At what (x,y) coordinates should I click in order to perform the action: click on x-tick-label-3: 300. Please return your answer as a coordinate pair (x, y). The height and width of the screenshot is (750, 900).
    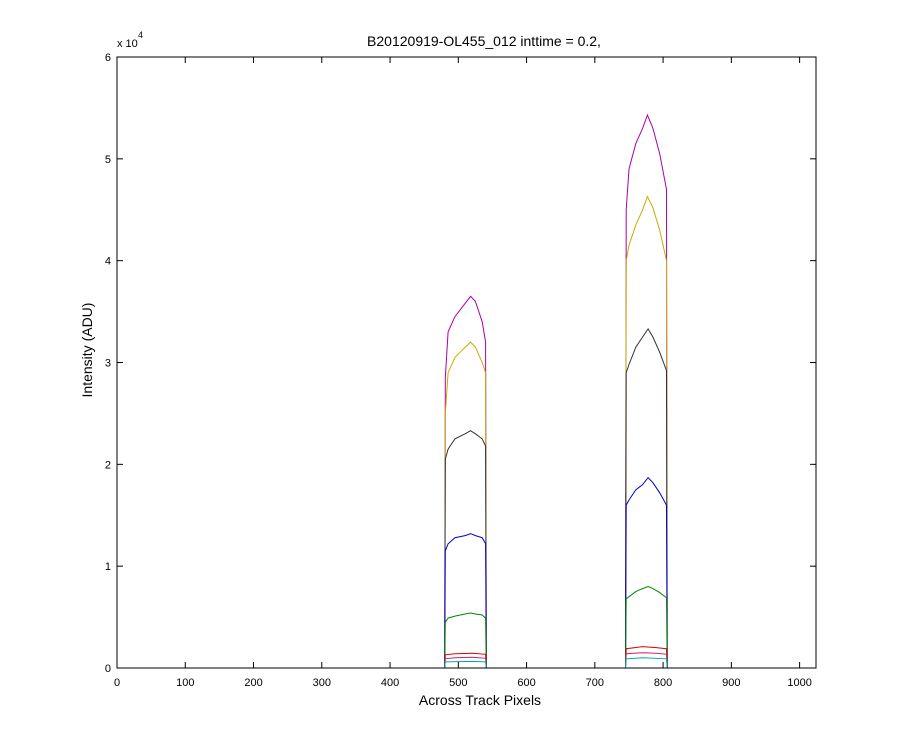
    Looking at the image, I should click on (322, 683).